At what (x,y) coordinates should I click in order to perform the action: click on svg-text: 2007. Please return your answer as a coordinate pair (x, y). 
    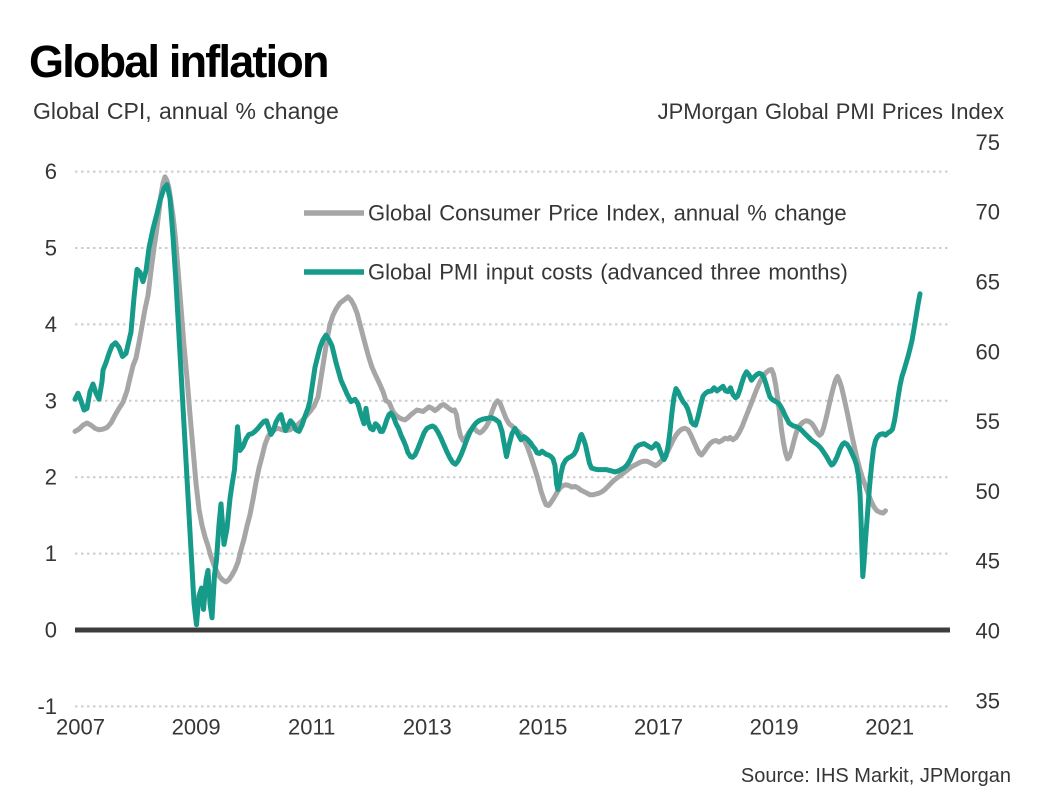
    Looking at the image, I should click on (80, 727).